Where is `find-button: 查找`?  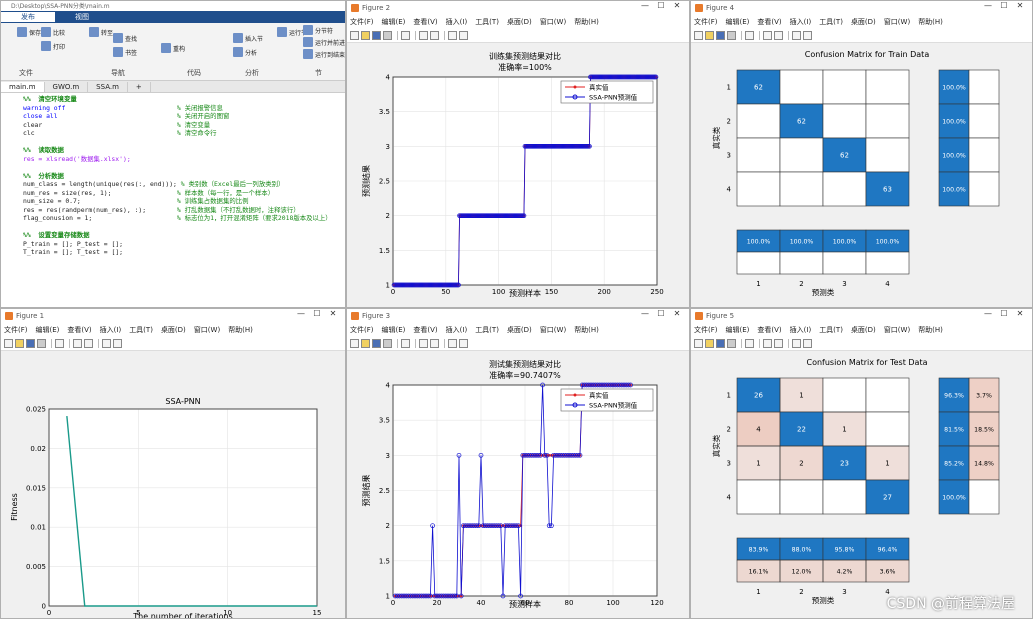 find-button: 查找 is located at coordinates (125, 38).